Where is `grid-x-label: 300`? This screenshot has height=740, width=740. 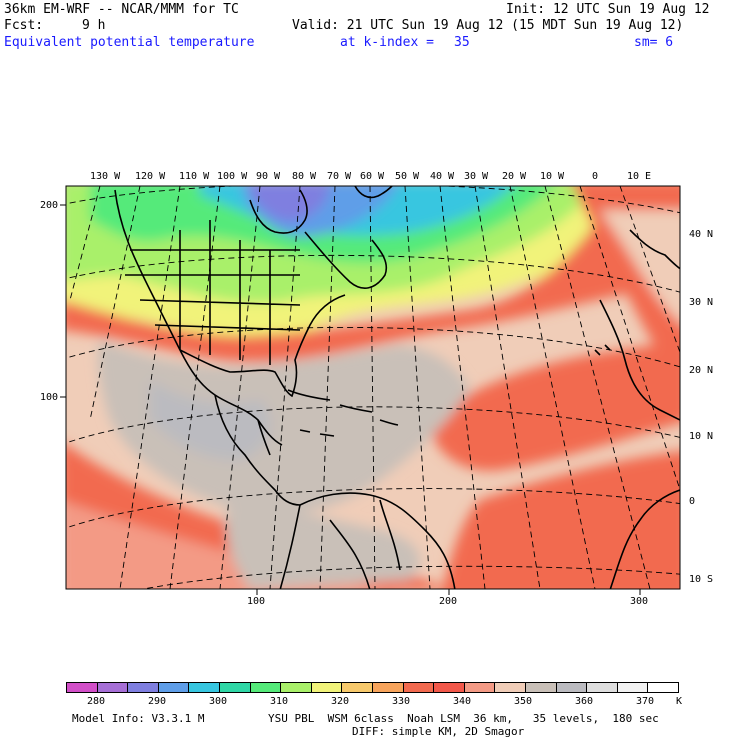
grid-x-label: 300 is located at coordinates (639, 601).